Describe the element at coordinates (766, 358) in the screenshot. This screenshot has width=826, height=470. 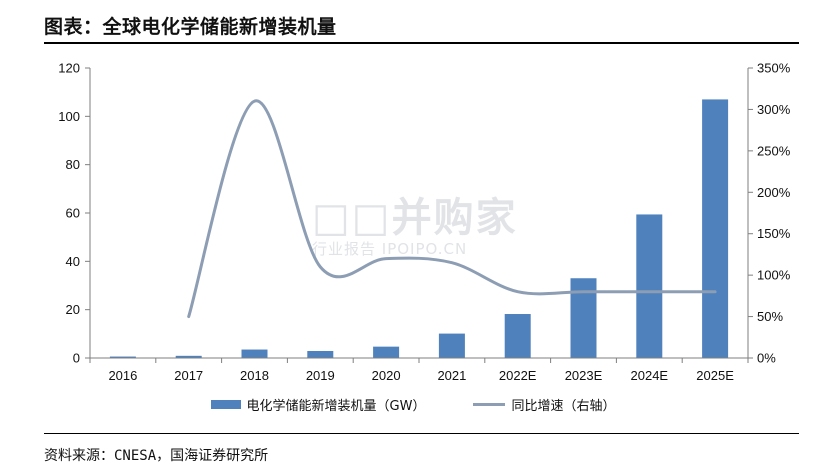
I see `right-tick-label: 0%` at that location.